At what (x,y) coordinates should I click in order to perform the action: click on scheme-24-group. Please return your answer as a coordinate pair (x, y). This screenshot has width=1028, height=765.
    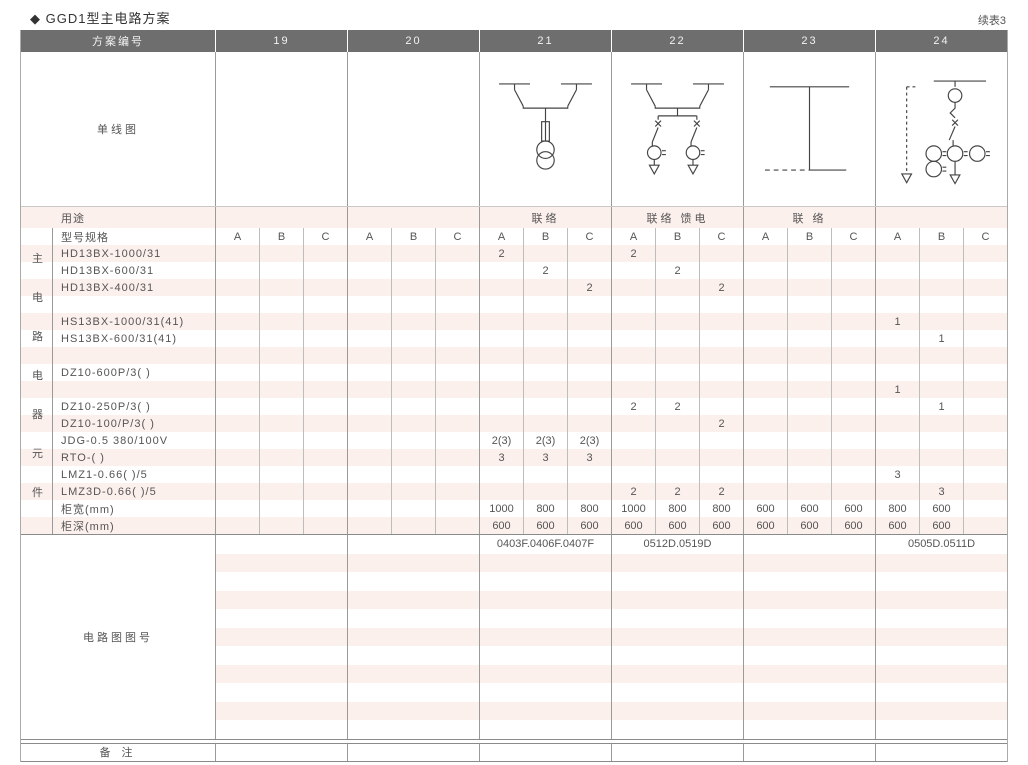
    Looking at the image, I should click on (941, 287).